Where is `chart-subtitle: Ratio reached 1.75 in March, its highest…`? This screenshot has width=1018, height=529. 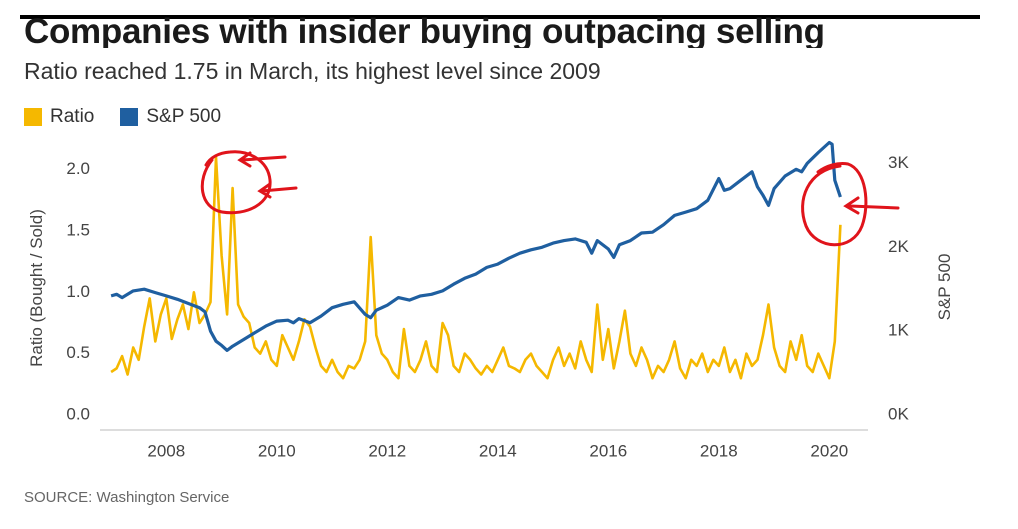
chart-subtitle: Ratio reached 1.75 in March, its highest… is located at coordinates (312, 71).